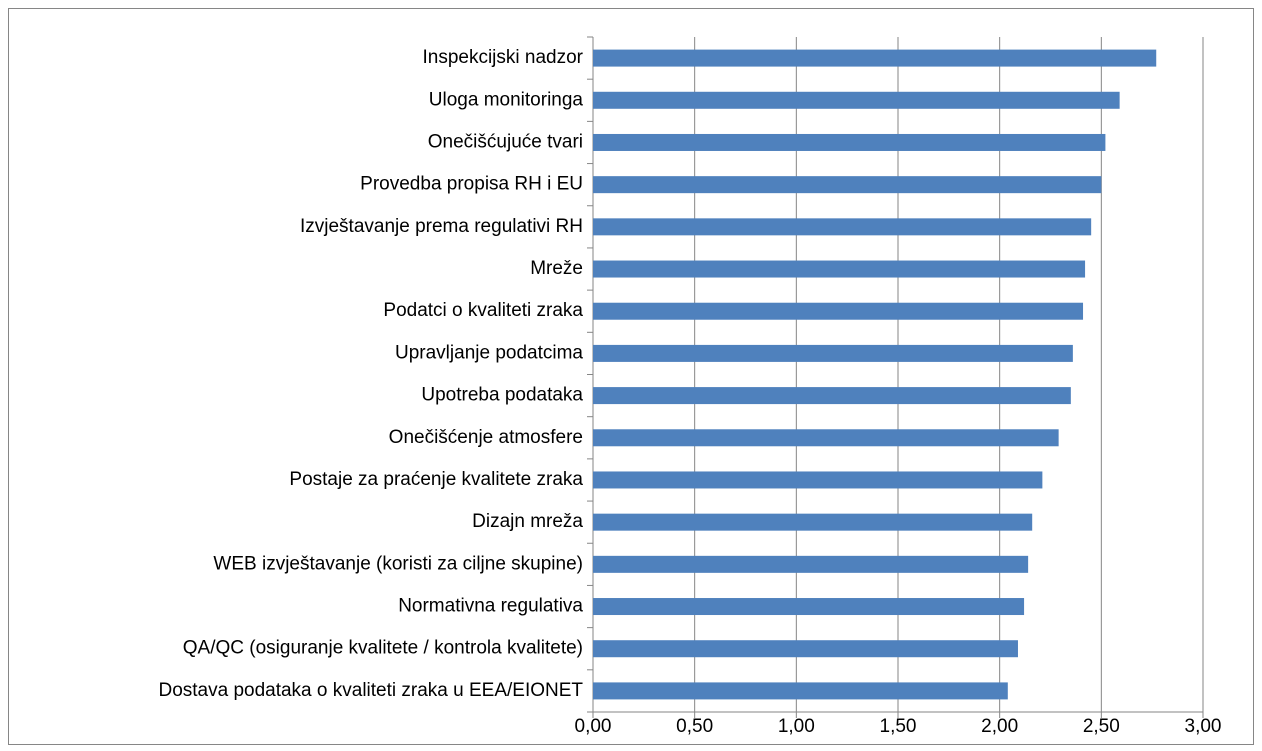 The width and height of the screenshot is (1262, 751). What do you see at coordinates (436, 479) in the screenshot?
I see `y-tick-label: Postaje za praćenje kvalitete zraka` at bounding box center [436, 479].